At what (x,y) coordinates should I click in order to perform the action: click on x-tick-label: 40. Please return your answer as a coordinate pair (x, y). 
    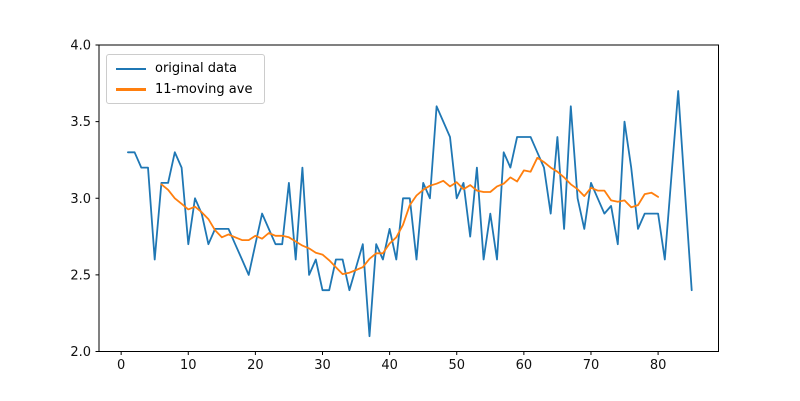
    Looking at the image, I should click on (389, 365).